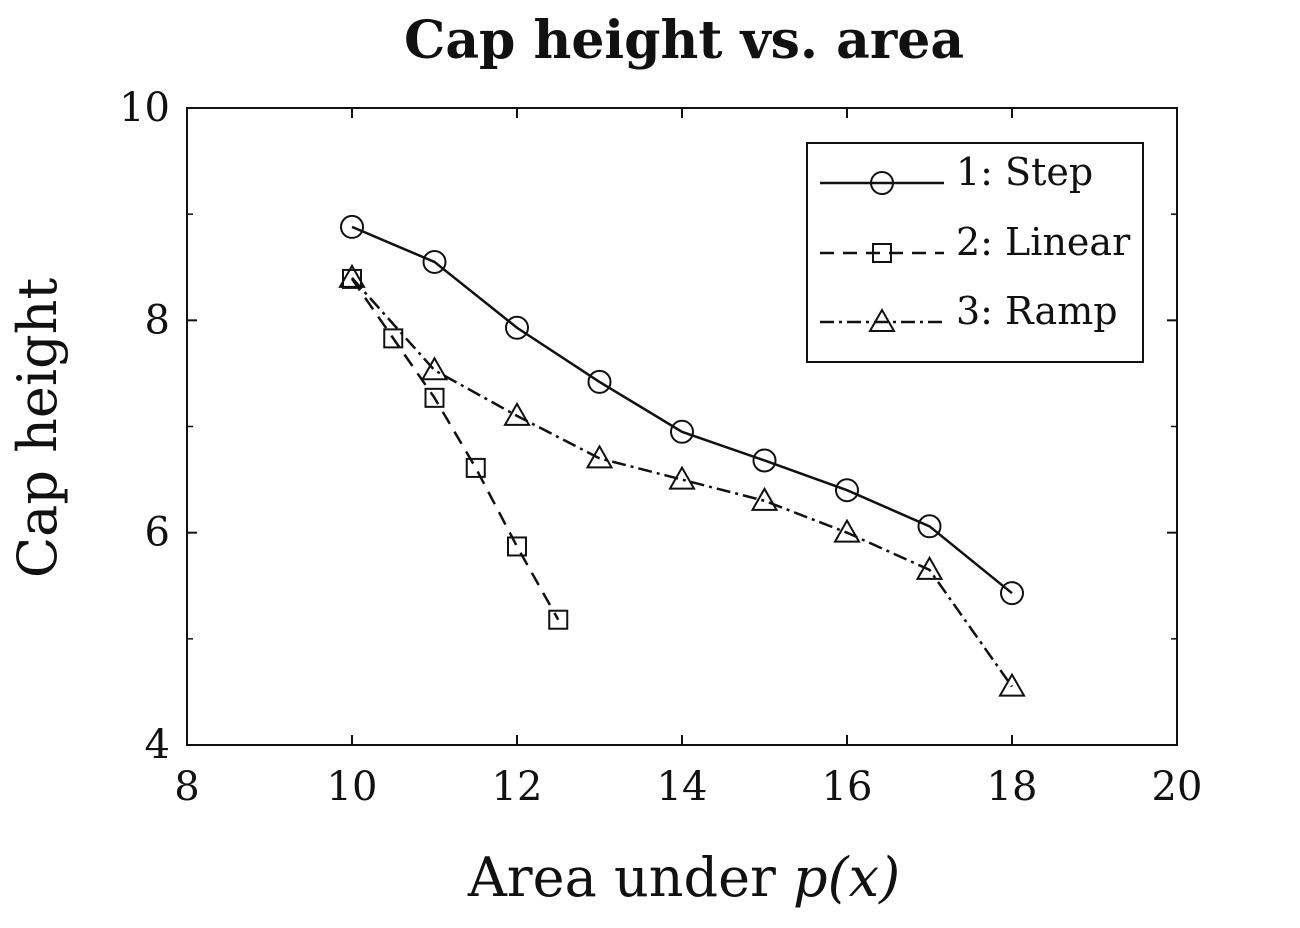  What do you see at coordinates (1024, 172) in the screenshot?
I see `legend-label: 1: Step` at bounding box center [1024, 172].